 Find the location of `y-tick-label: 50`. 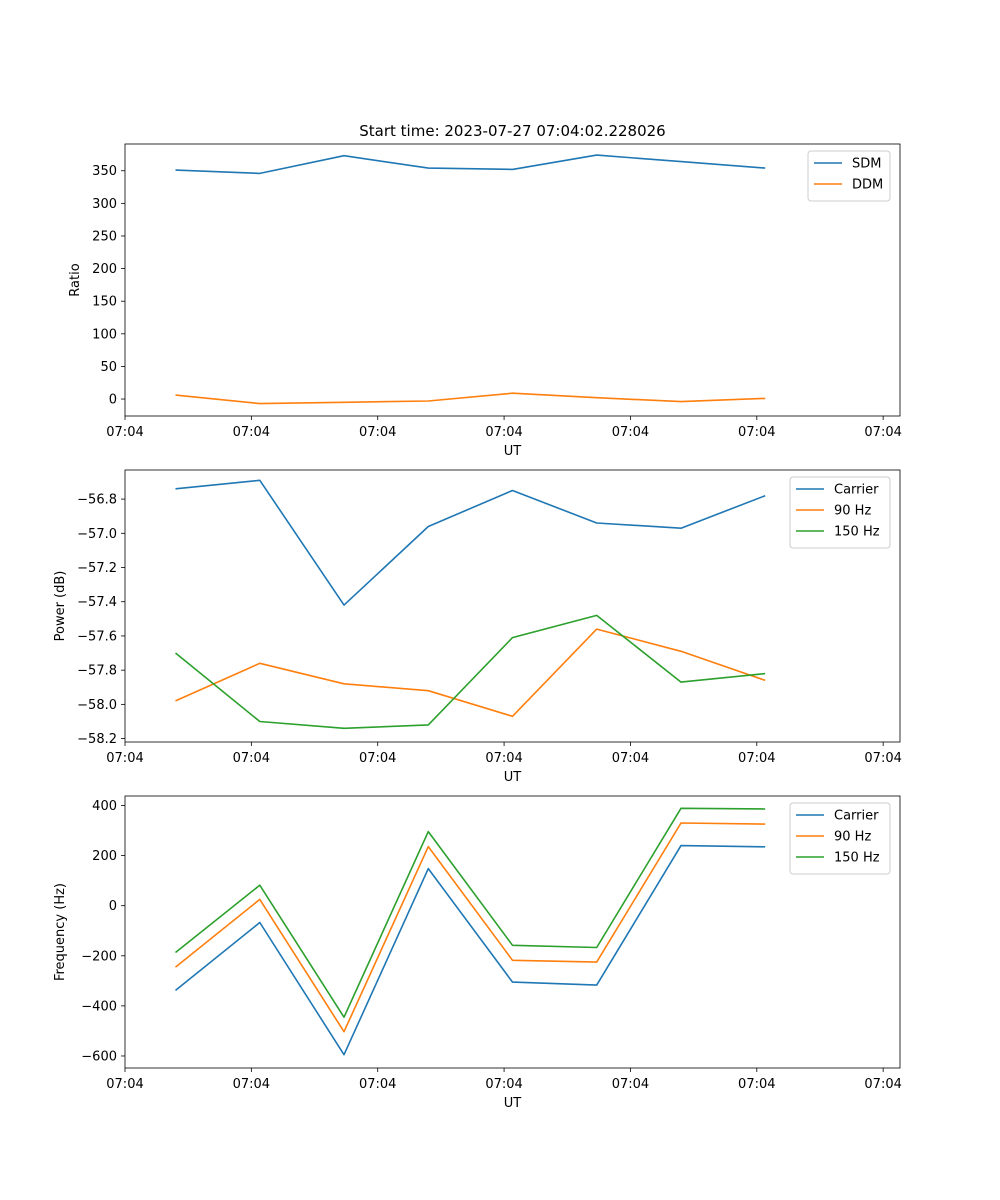

y-tick-label: 50 is located at coordinates (108, 367).